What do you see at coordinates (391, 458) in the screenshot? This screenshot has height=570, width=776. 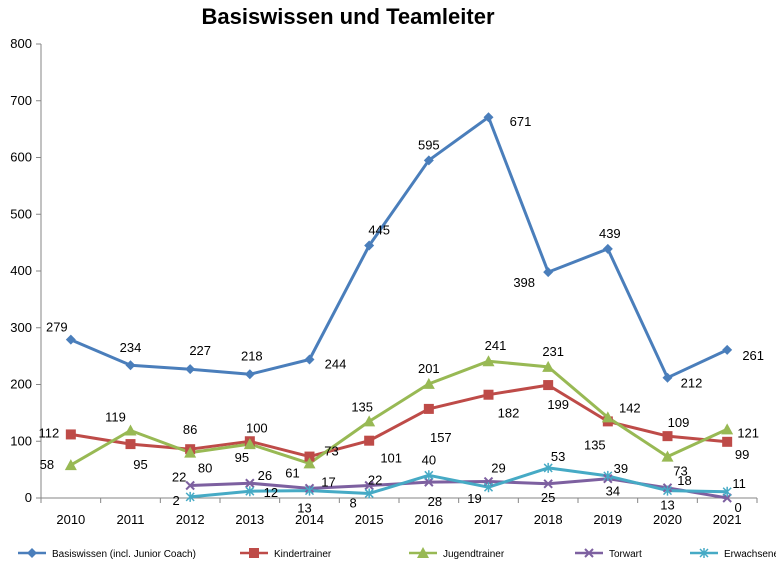 I see `data-label: 101` at bounding box center [391, 458].